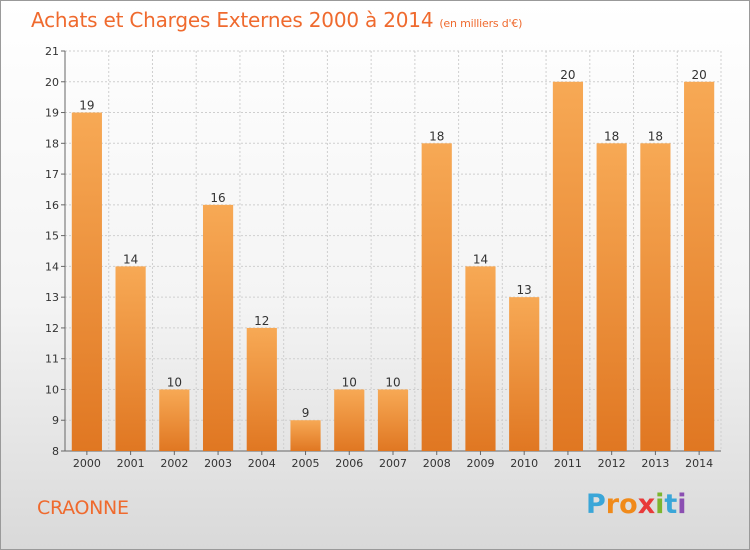  Describe the element at coordinates (52, 113) in the screenshot. I see `y-tick-label: 19` at that location.